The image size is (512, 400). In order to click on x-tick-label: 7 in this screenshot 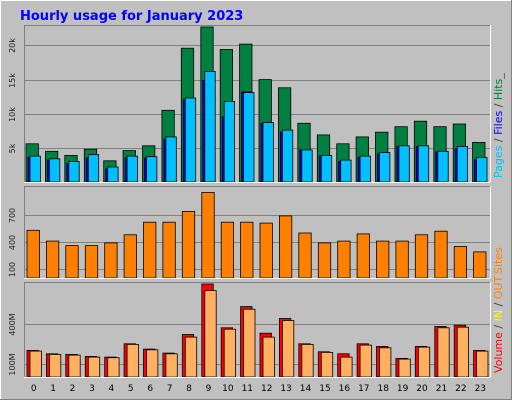, I will do `click(170, 389)`.